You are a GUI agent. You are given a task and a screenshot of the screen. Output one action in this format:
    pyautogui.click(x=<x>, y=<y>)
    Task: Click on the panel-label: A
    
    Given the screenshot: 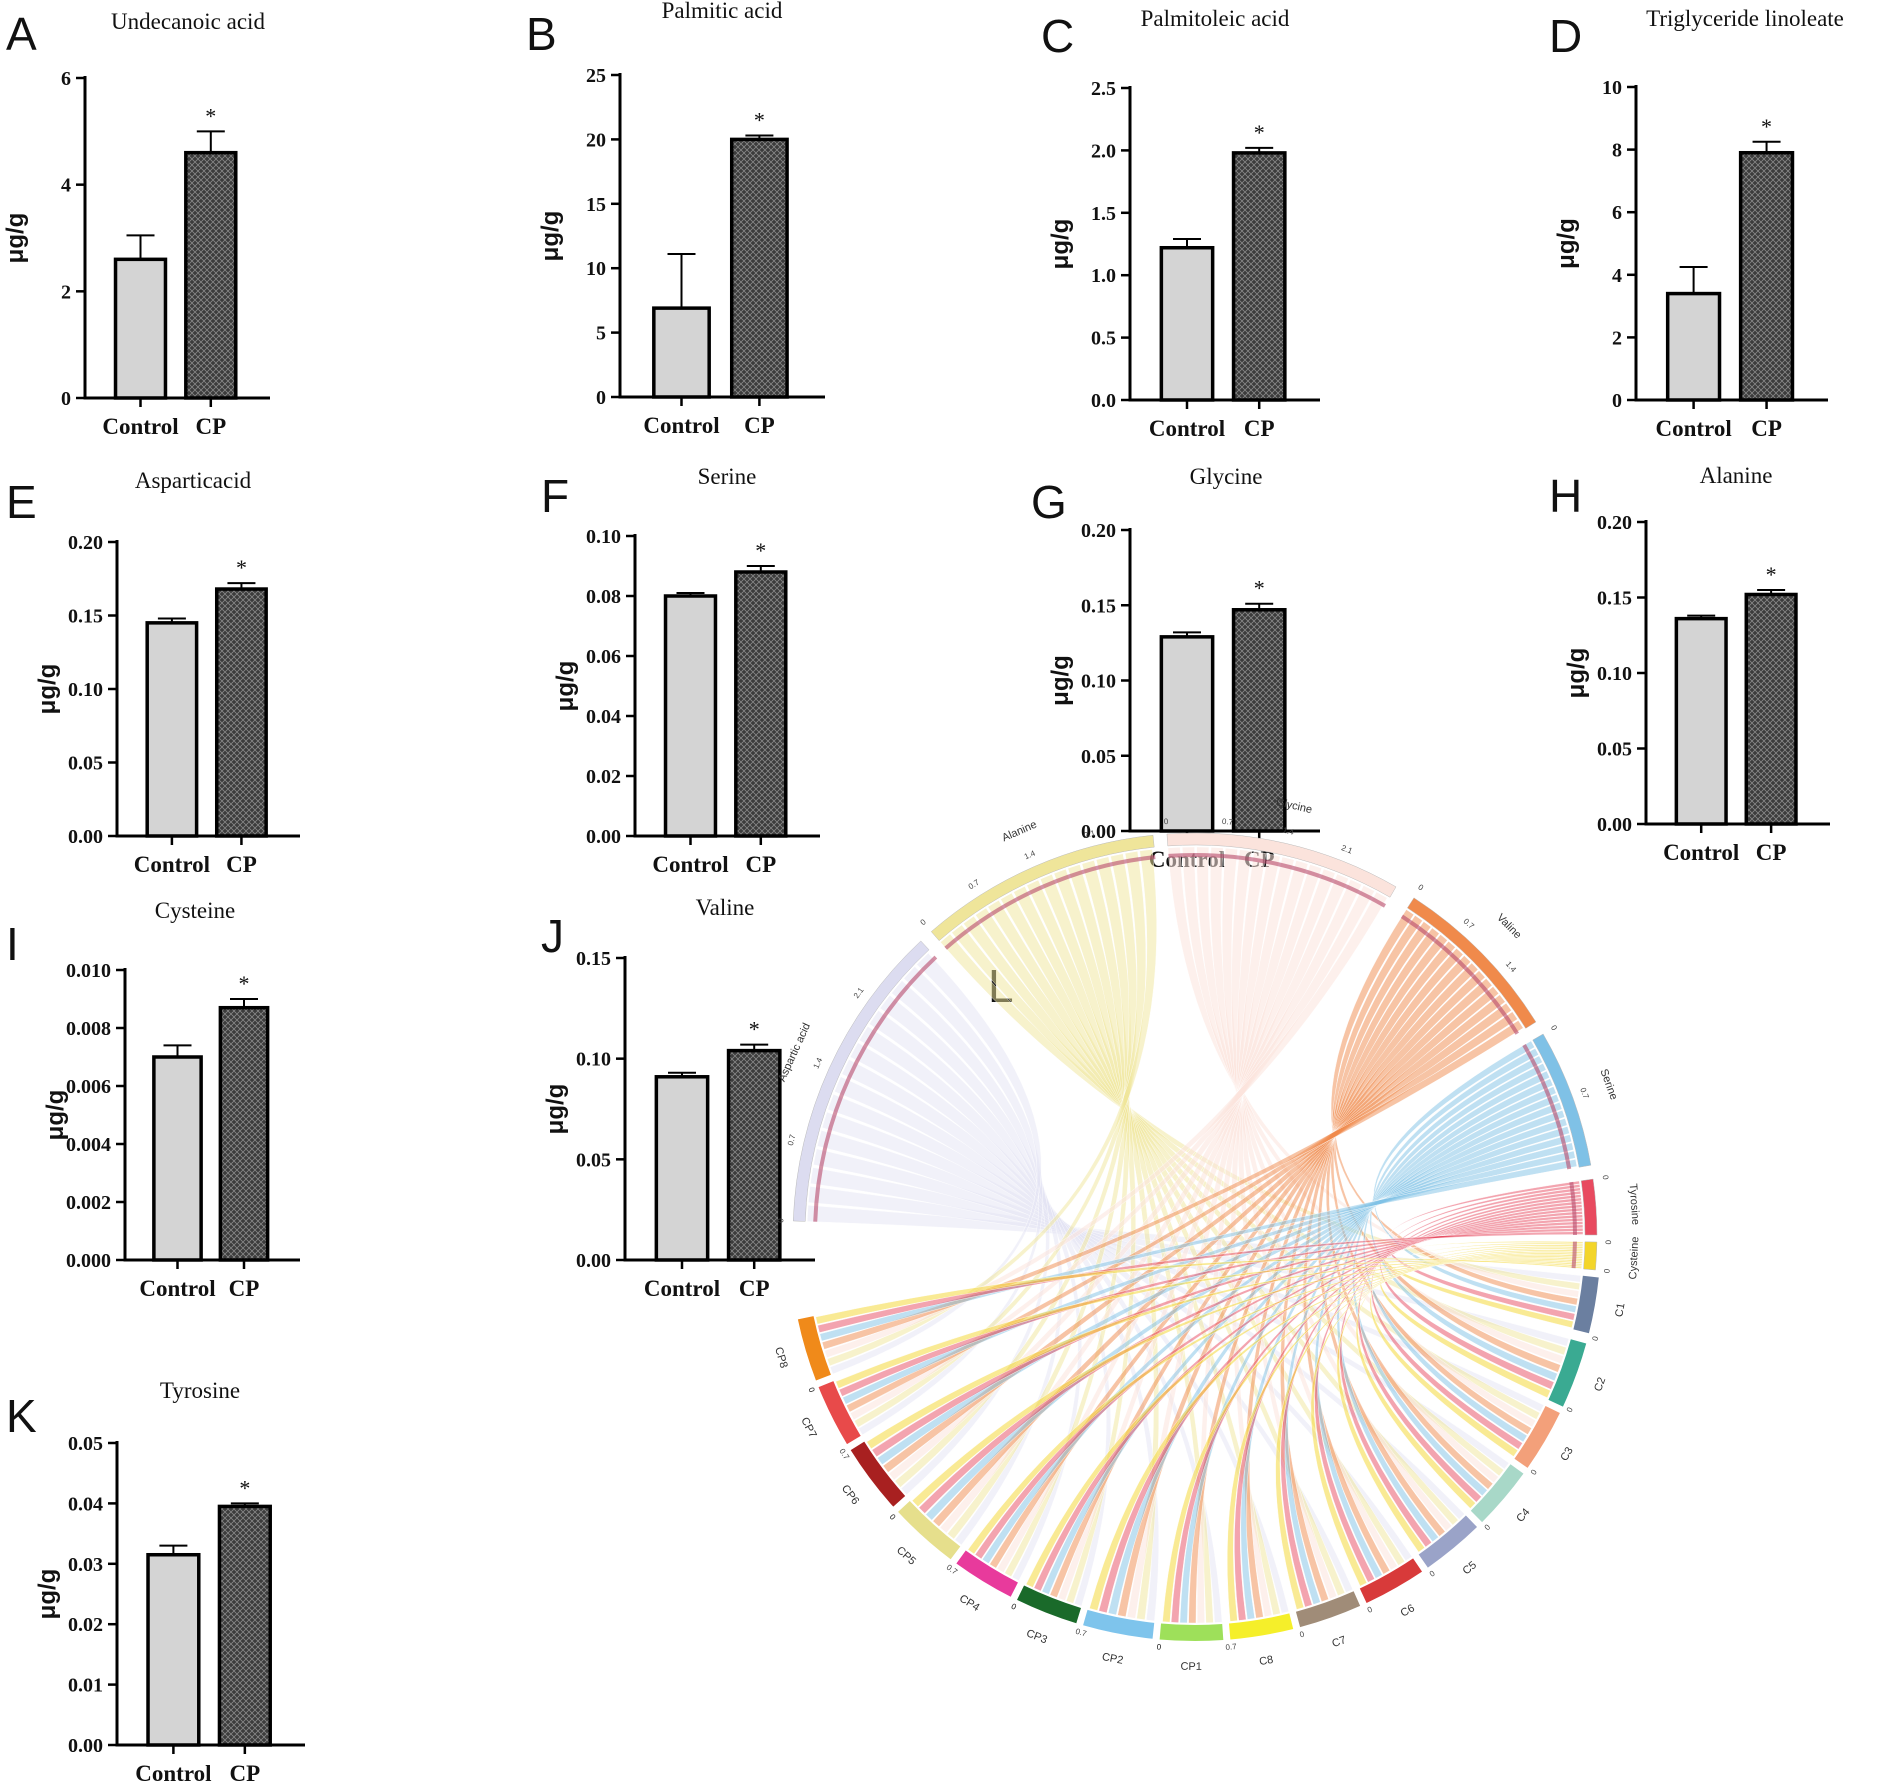 What is the action you would take?
    pyautogui.click(x=21, y=34)
    